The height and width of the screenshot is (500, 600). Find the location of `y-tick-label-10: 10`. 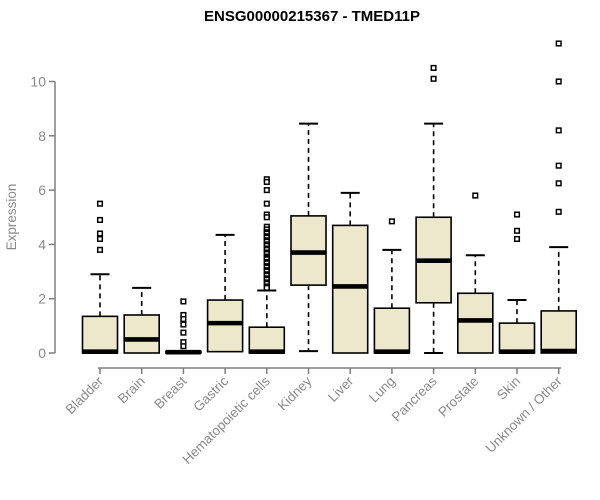

y-tick-label-10: 10 is located at coordinates (38, 82).